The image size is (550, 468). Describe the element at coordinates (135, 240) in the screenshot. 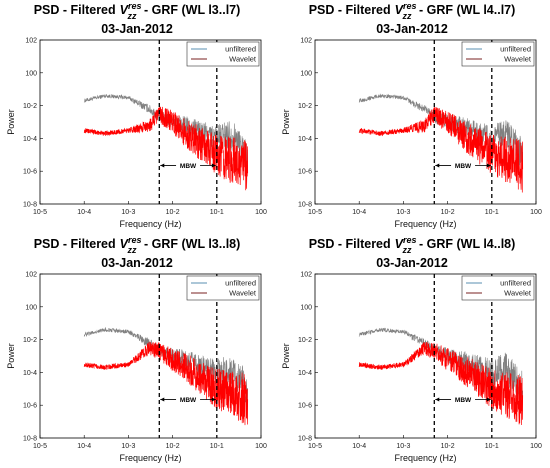

I see `title-sup: res` at that location.